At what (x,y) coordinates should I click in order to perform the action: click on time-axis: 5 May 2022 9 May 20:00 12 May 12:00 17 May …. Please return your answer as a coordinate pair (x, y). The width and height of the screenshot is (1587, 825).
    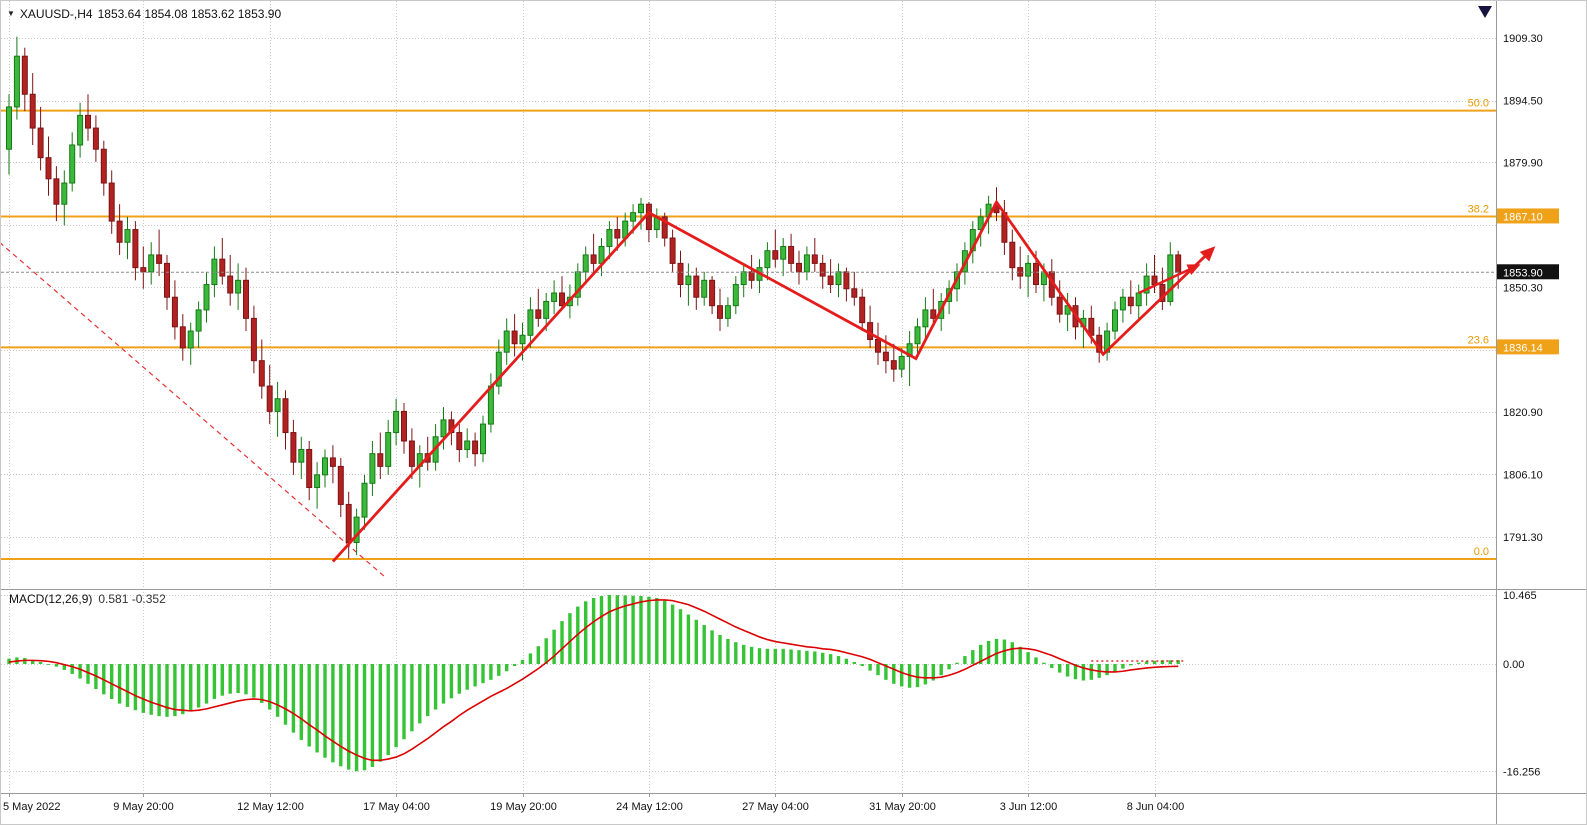
    Looking at the image, I should click on (593, 803).